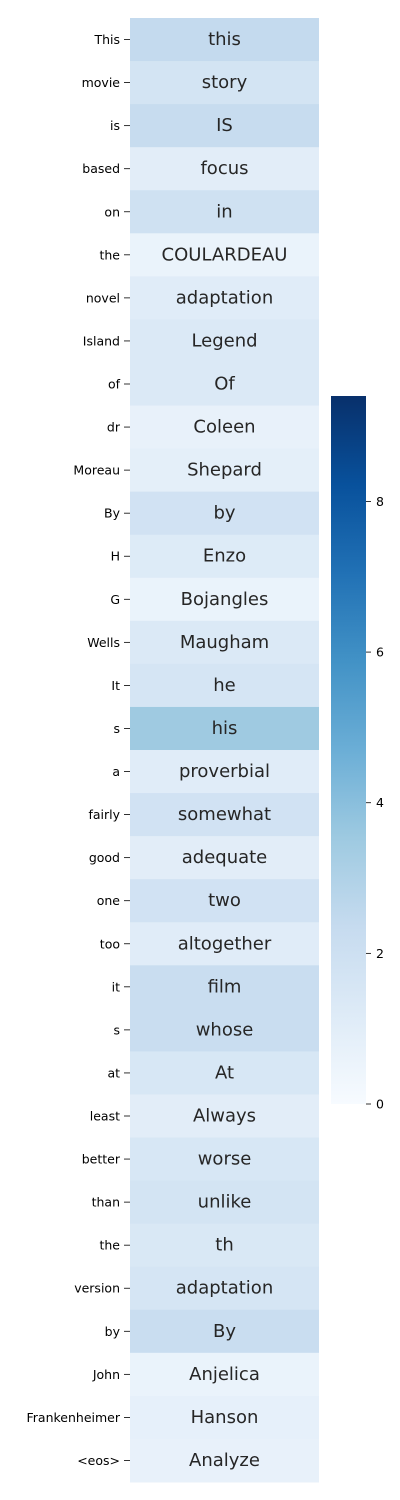  Describe the element at coordinates (115, 556) in the screenshot. I see `row-label: H` at that location.